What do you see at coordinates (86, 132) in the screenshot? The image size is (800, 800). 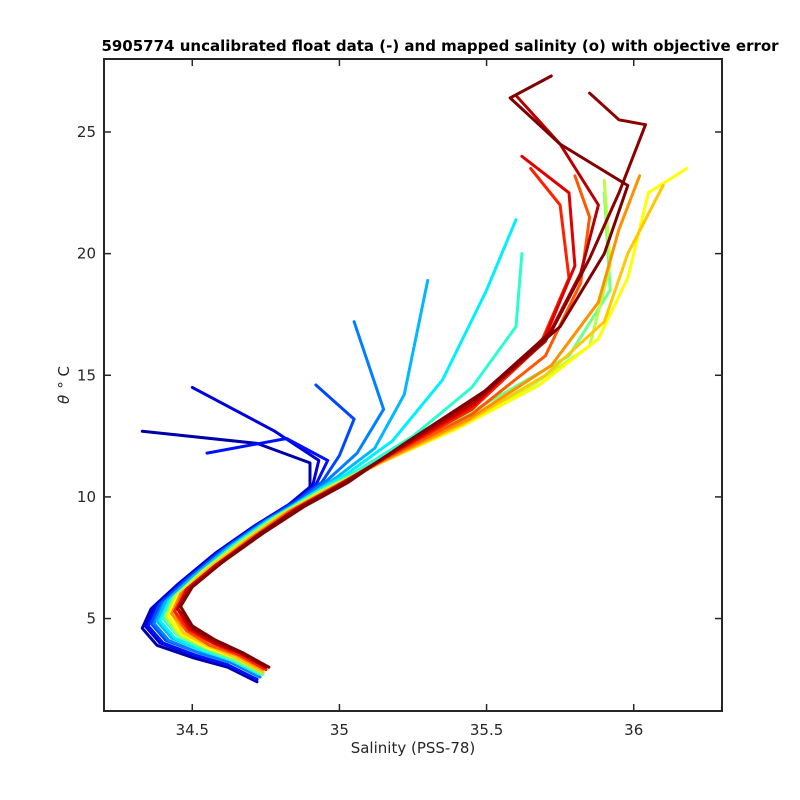 I see `y-tick-label-4: 25` at bounding box center [86, 132].